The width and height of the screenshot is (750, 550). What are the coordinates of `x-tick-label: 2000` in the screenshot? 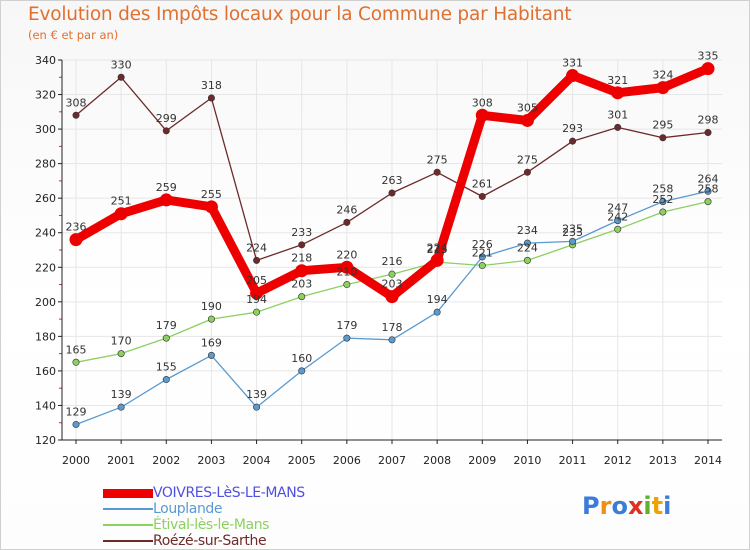 It's located at (76, 460).